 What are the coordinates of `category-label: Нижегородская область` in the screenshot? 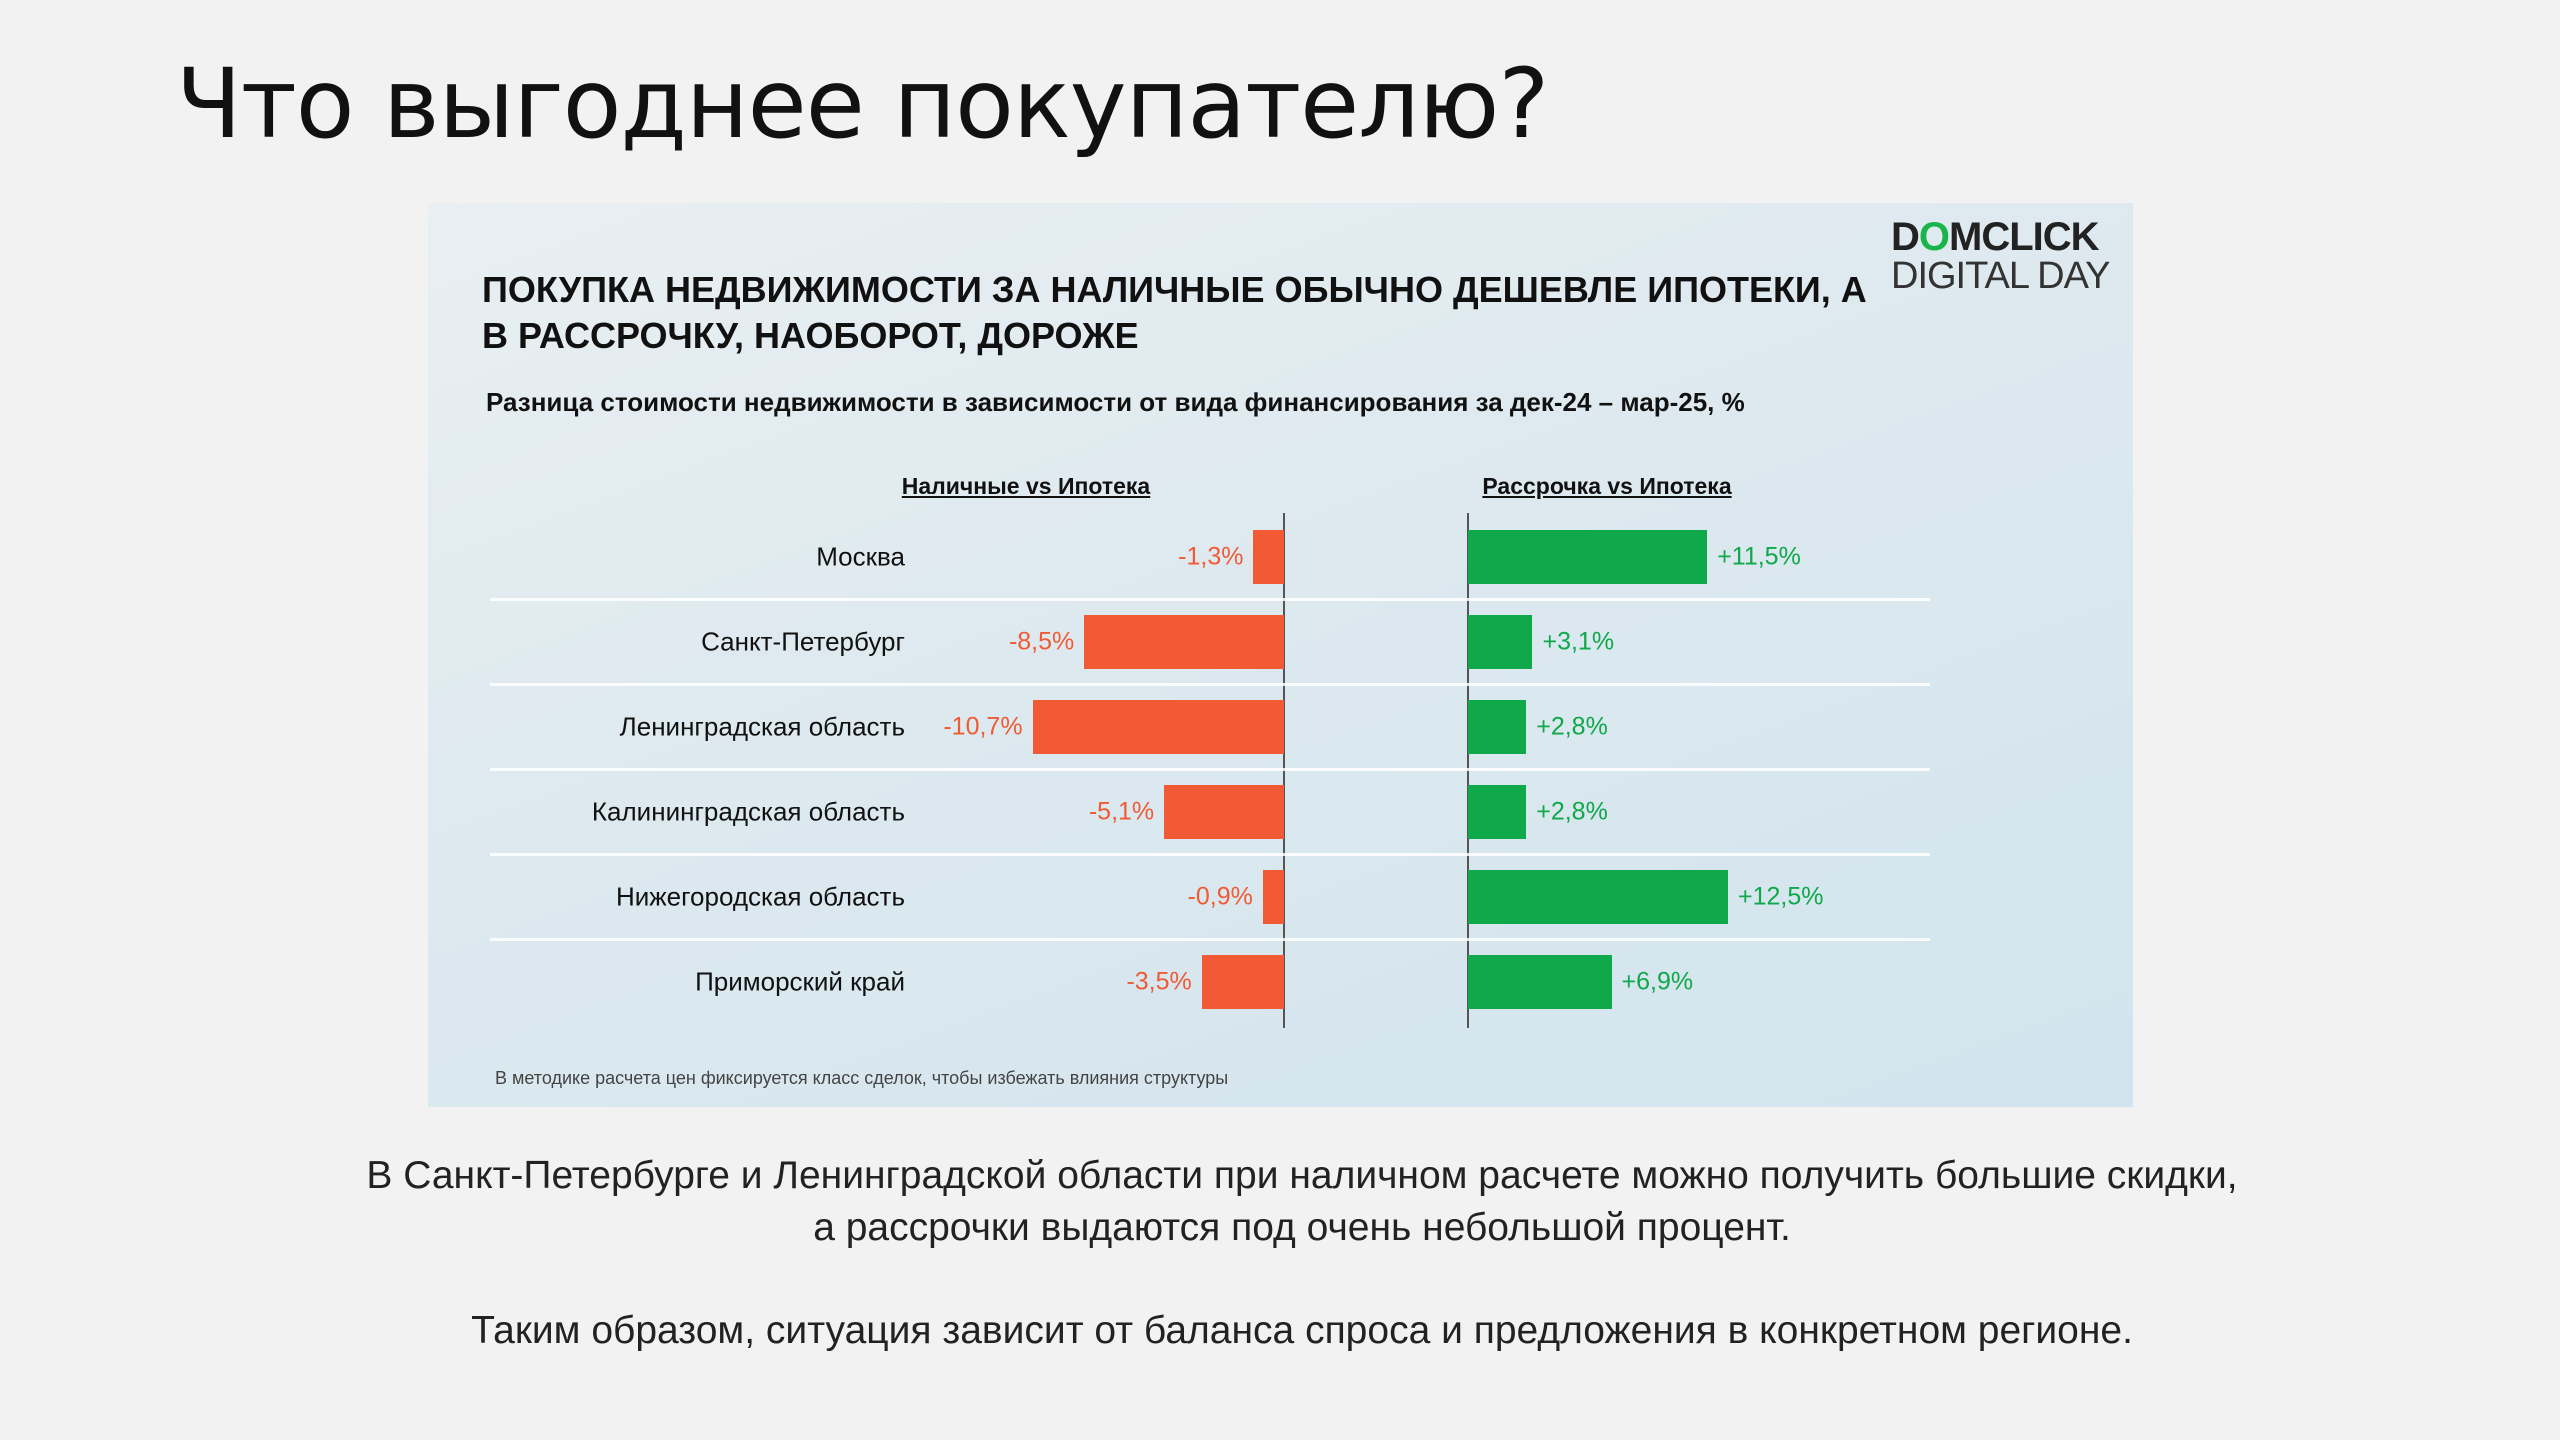 It's located at (760, 896).